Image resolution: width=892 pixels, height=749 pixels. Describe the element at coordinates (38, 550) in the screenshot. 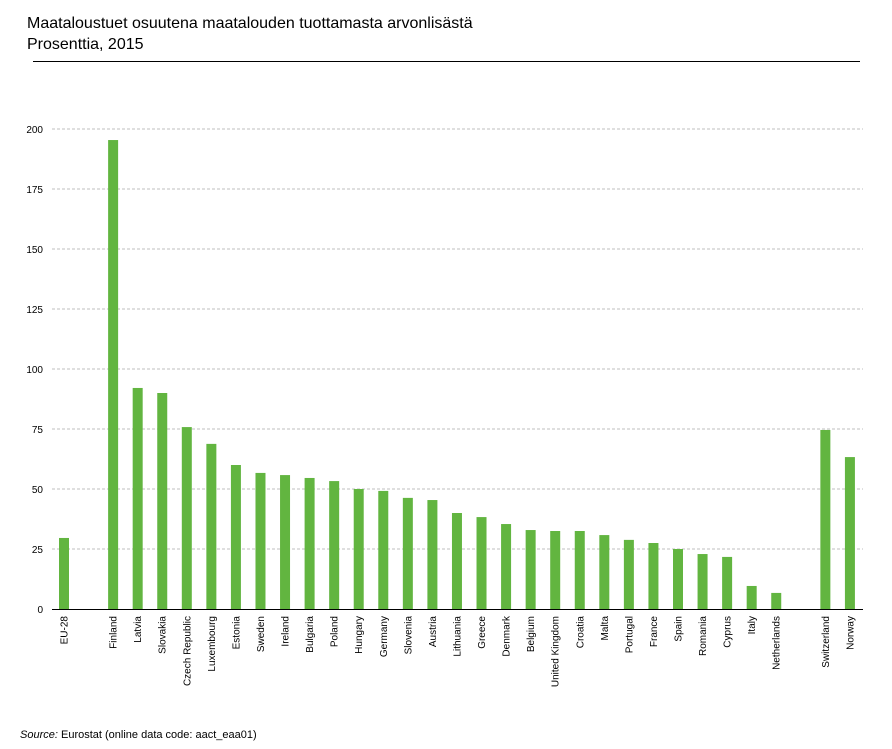

I see `y-tick-label: 25` at that location.